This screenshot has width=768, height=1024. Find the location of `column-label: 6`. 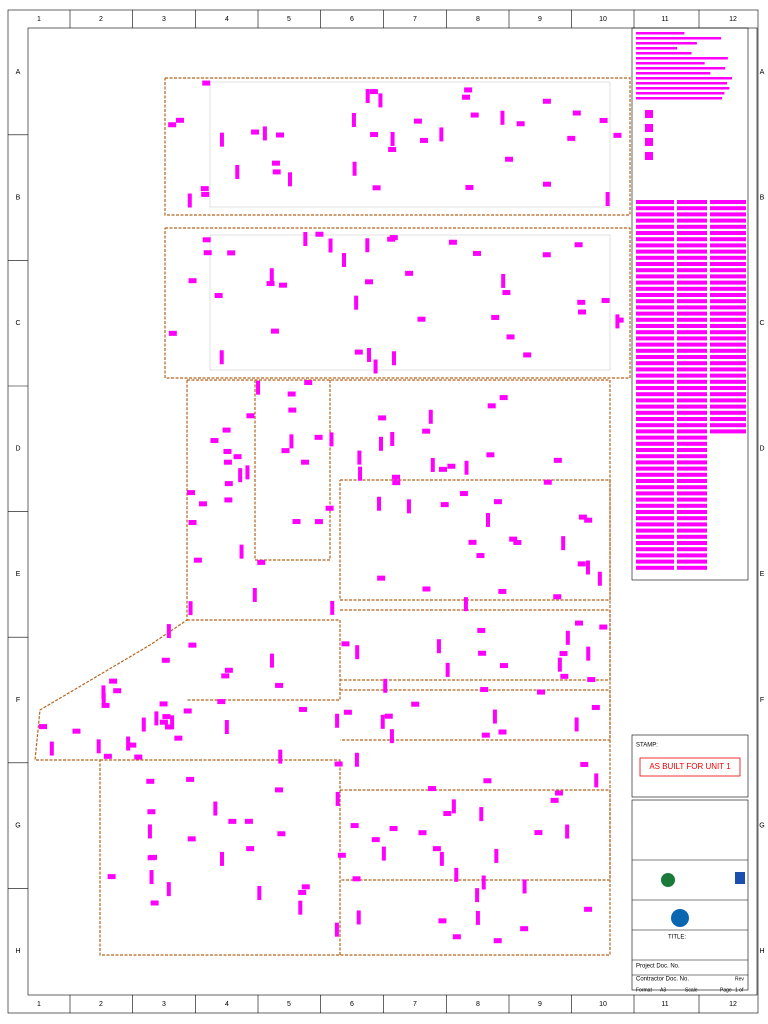

column-label: 6 is located at coordinates (352, 19).